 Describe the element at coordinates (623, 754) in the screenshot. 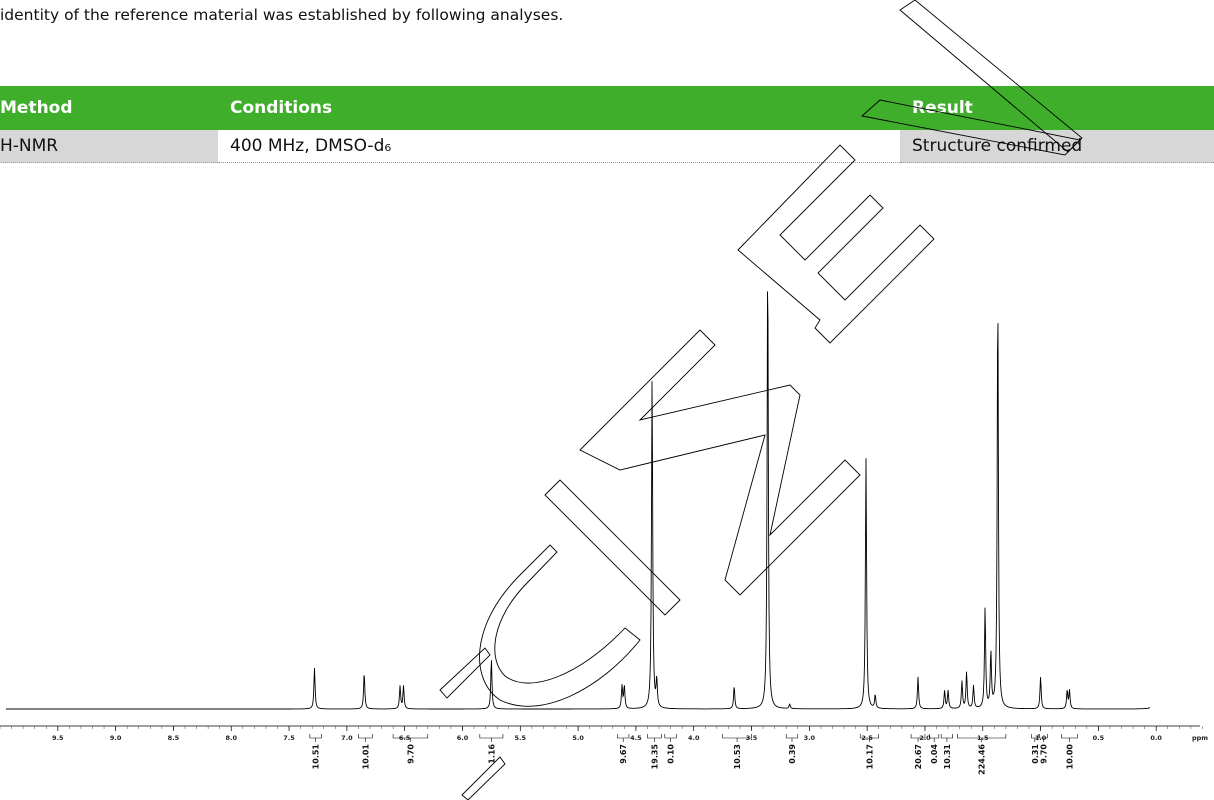

I see `integral-label: 9.67` at that location.